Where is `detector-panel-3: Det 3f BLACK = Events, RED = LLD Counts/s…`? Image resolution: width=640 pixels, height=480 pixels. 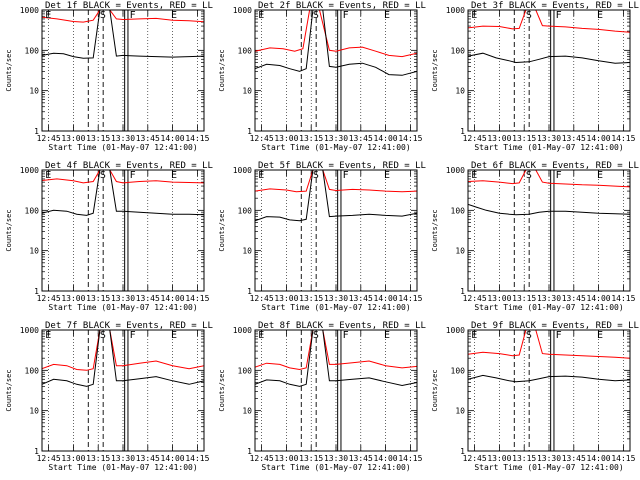 detector-panel-3: Det 3f BLACK = Events, RED = LLD Counts/s… is located at coordinates (535, 76).